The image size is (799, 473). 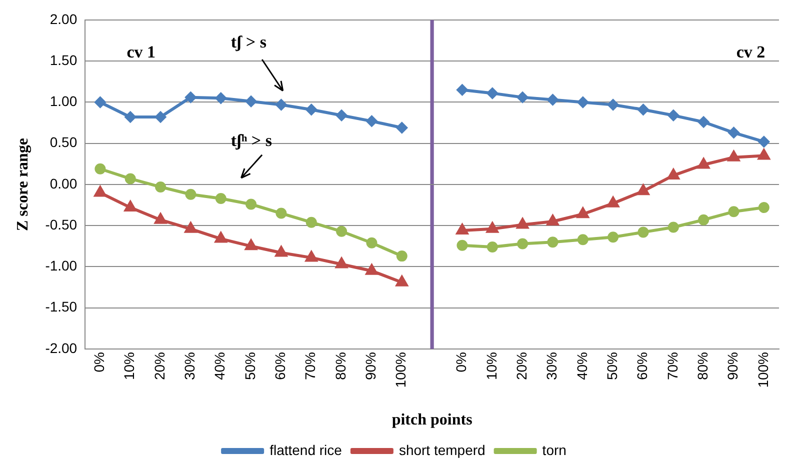 What do you see at coordinates (64, 183) in the screenshot?
I see `y-tick-label: 0.00` at bounding box center [64, 183].